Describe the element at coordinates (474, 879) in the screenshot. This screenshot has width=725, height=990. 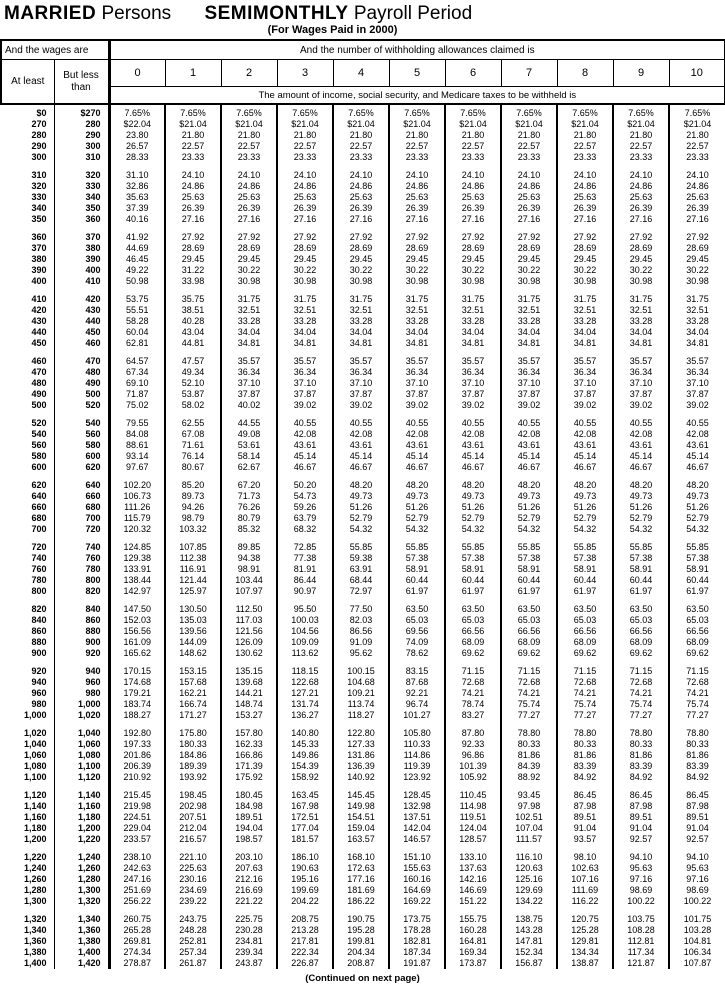
I see `tax-amount-cell: 142.16` at that location.